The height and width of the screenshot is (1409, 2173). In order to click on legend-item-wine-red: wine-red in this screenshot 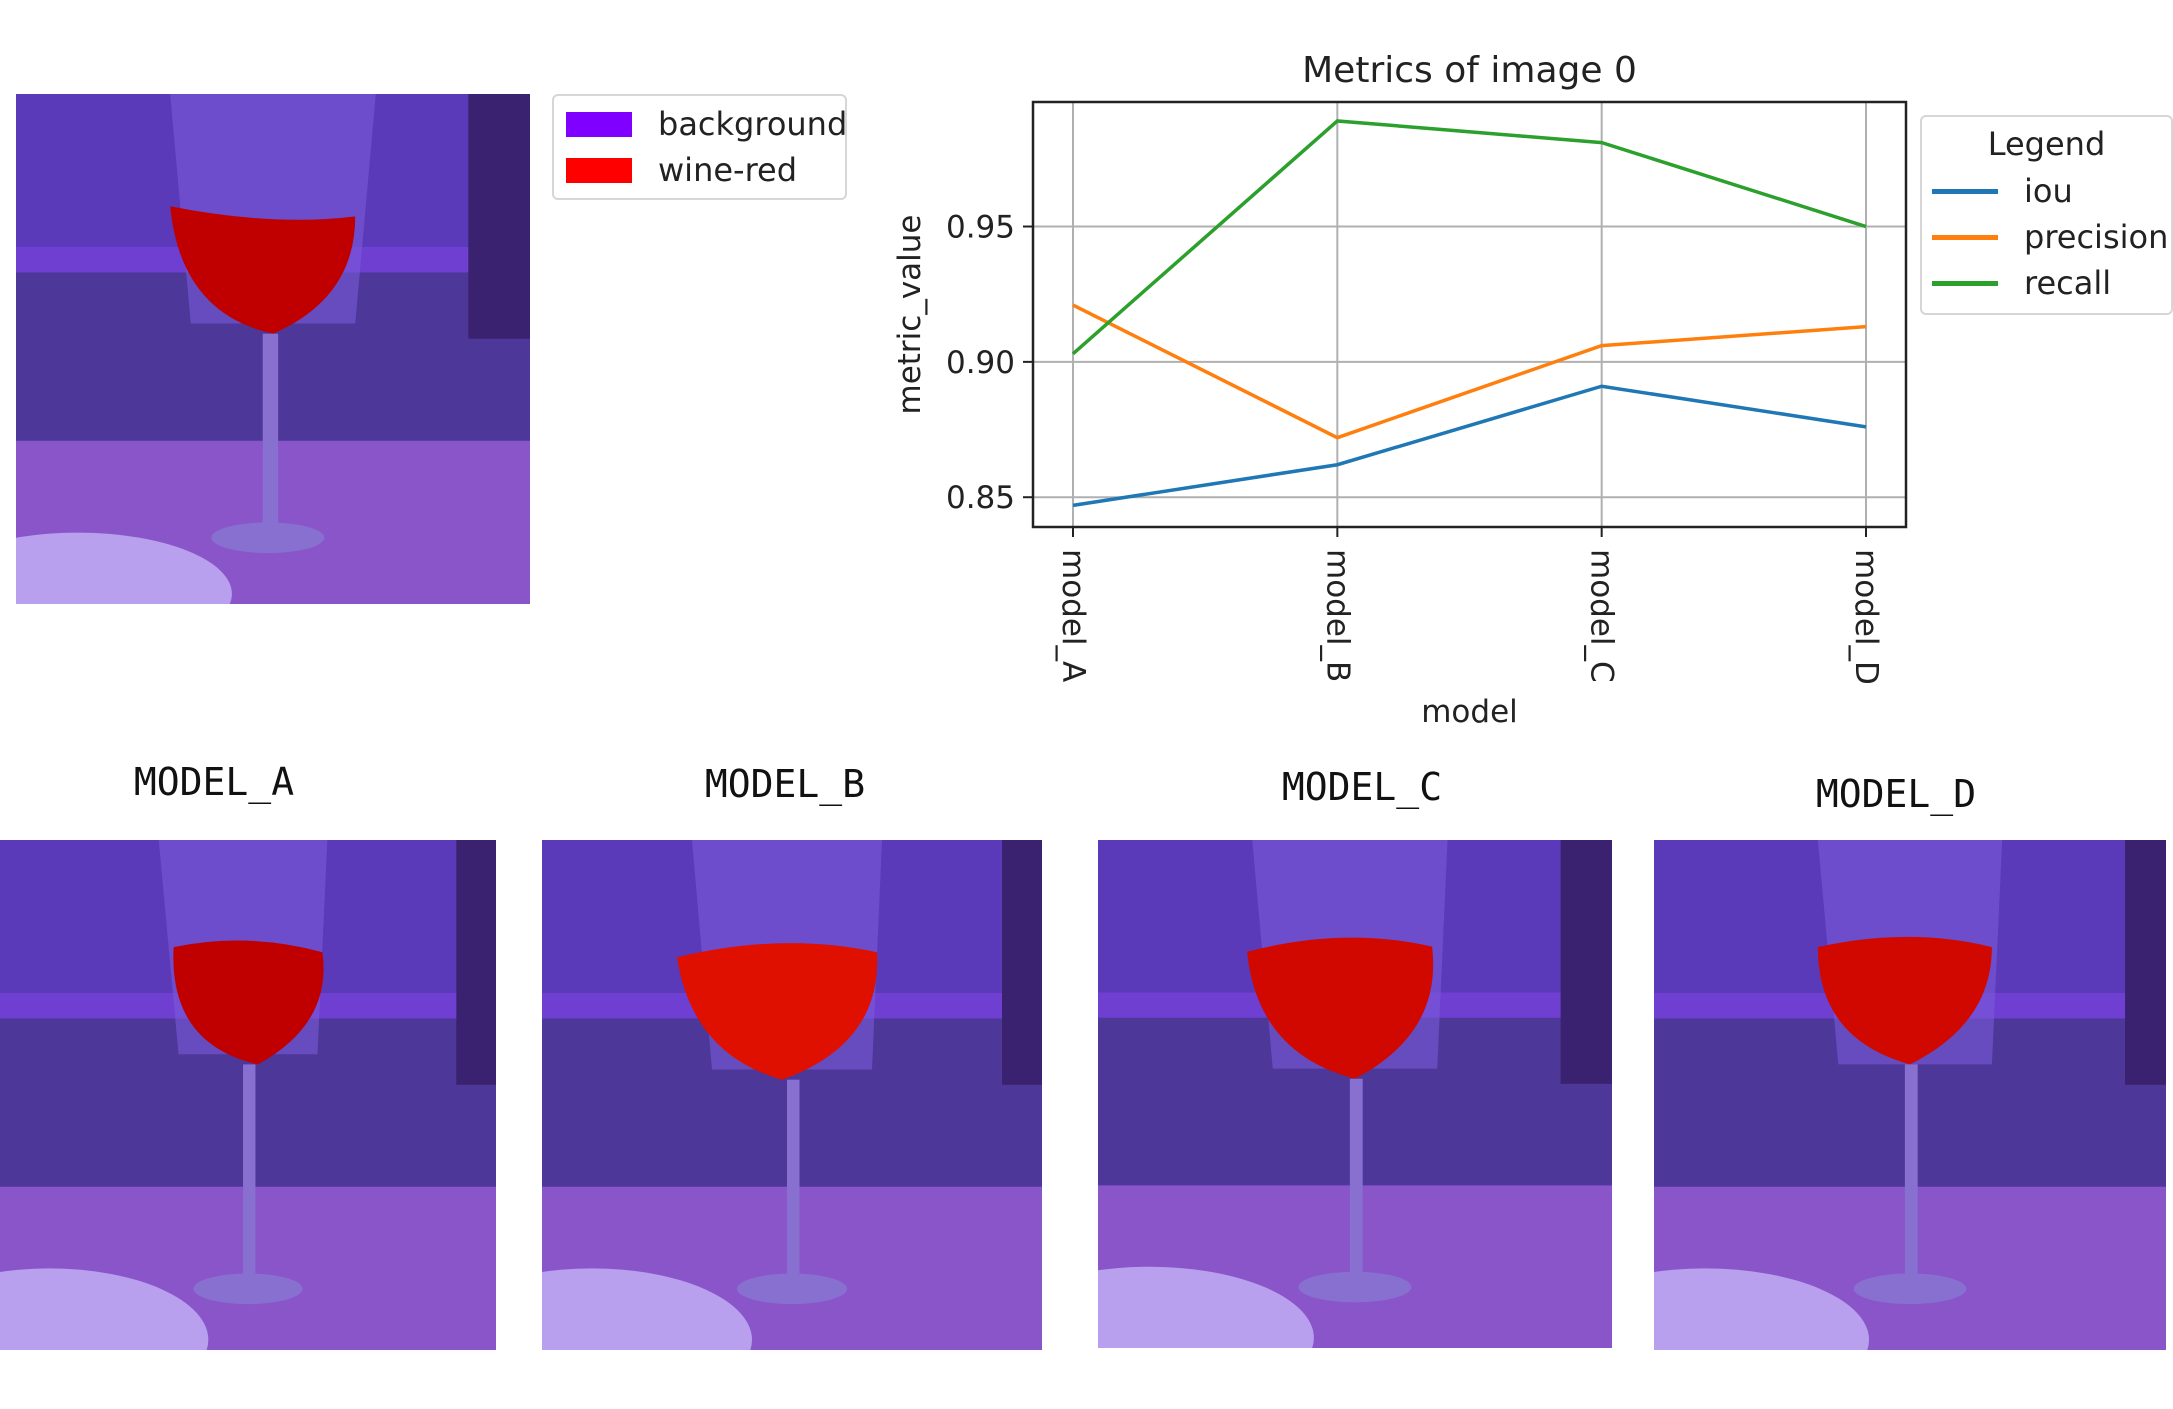, I will do `click(682, 170)`.